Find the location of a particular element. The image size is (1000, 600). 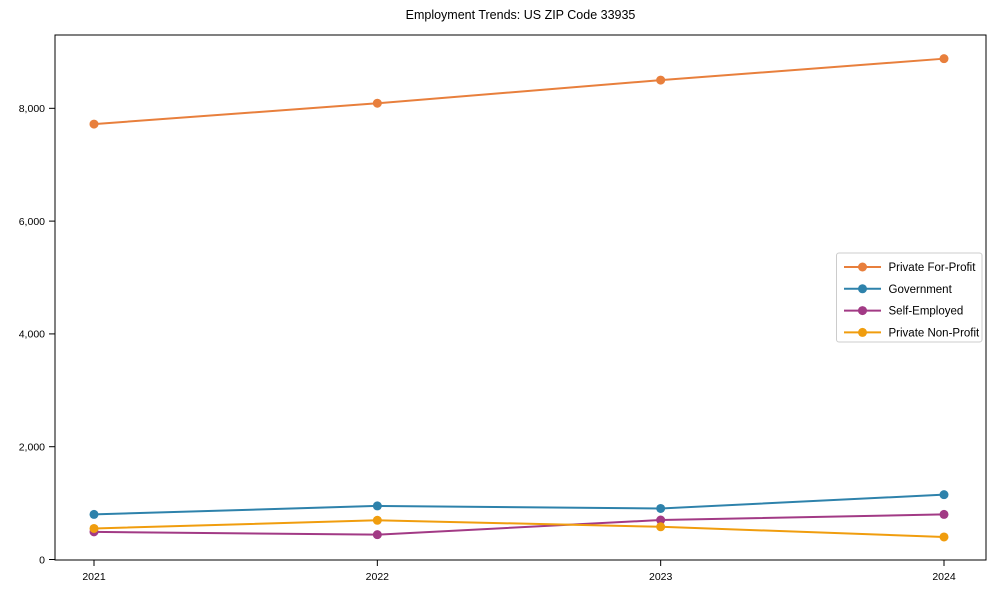

chart-title: Employment Trends: US ZIP Code 33935 is located at coordinates (520, 15).